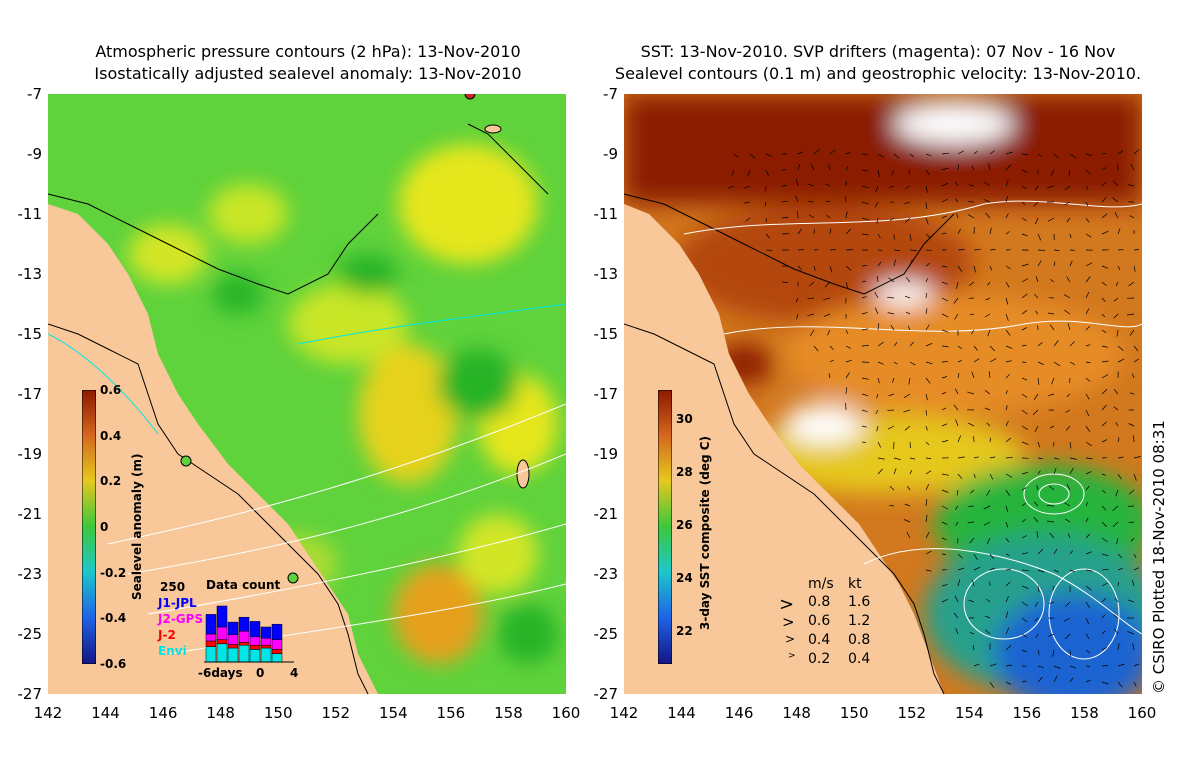  What do you see at coordinates (912, 713) in the screenshot?
I see `x-tick-label: 152` at bounding box center [912, 713].